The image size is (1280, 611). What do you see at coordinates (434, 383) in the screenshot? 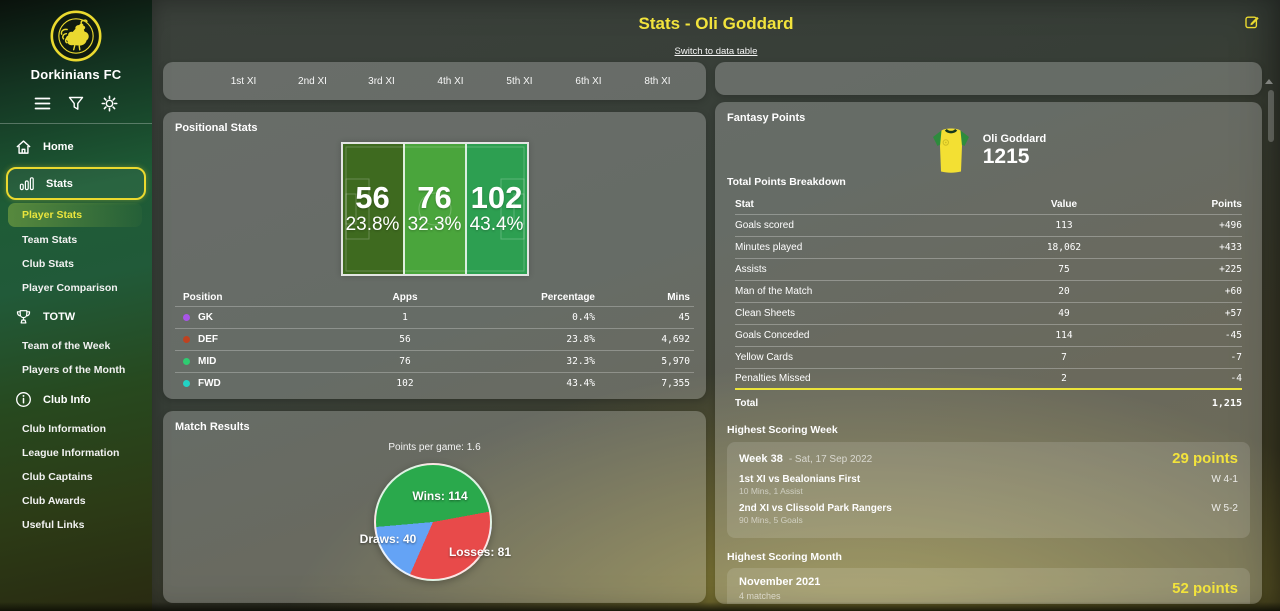
I see `table-row-fwd: FWD 102 43.4% 7,355` at bounding box center [434, 383].